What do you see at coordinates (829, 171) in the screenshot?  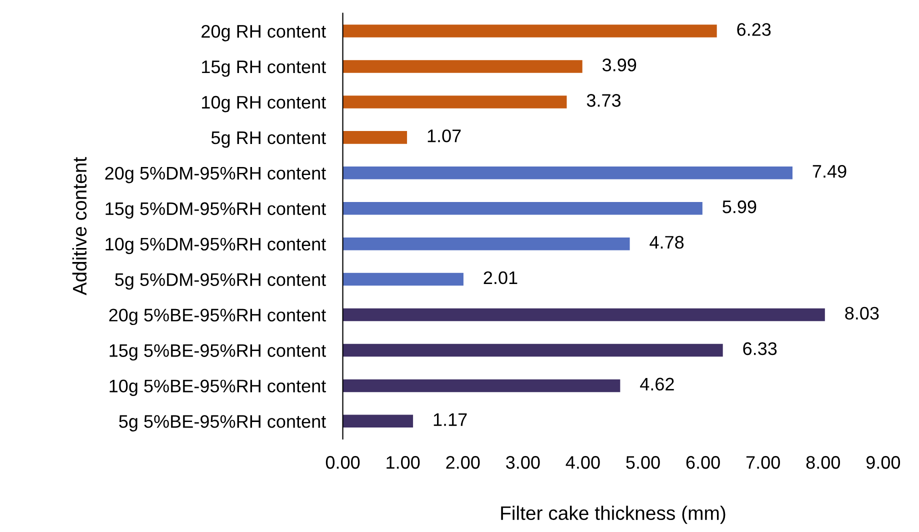 I see `data-label: 7.49` at bounding box center [829, 171].